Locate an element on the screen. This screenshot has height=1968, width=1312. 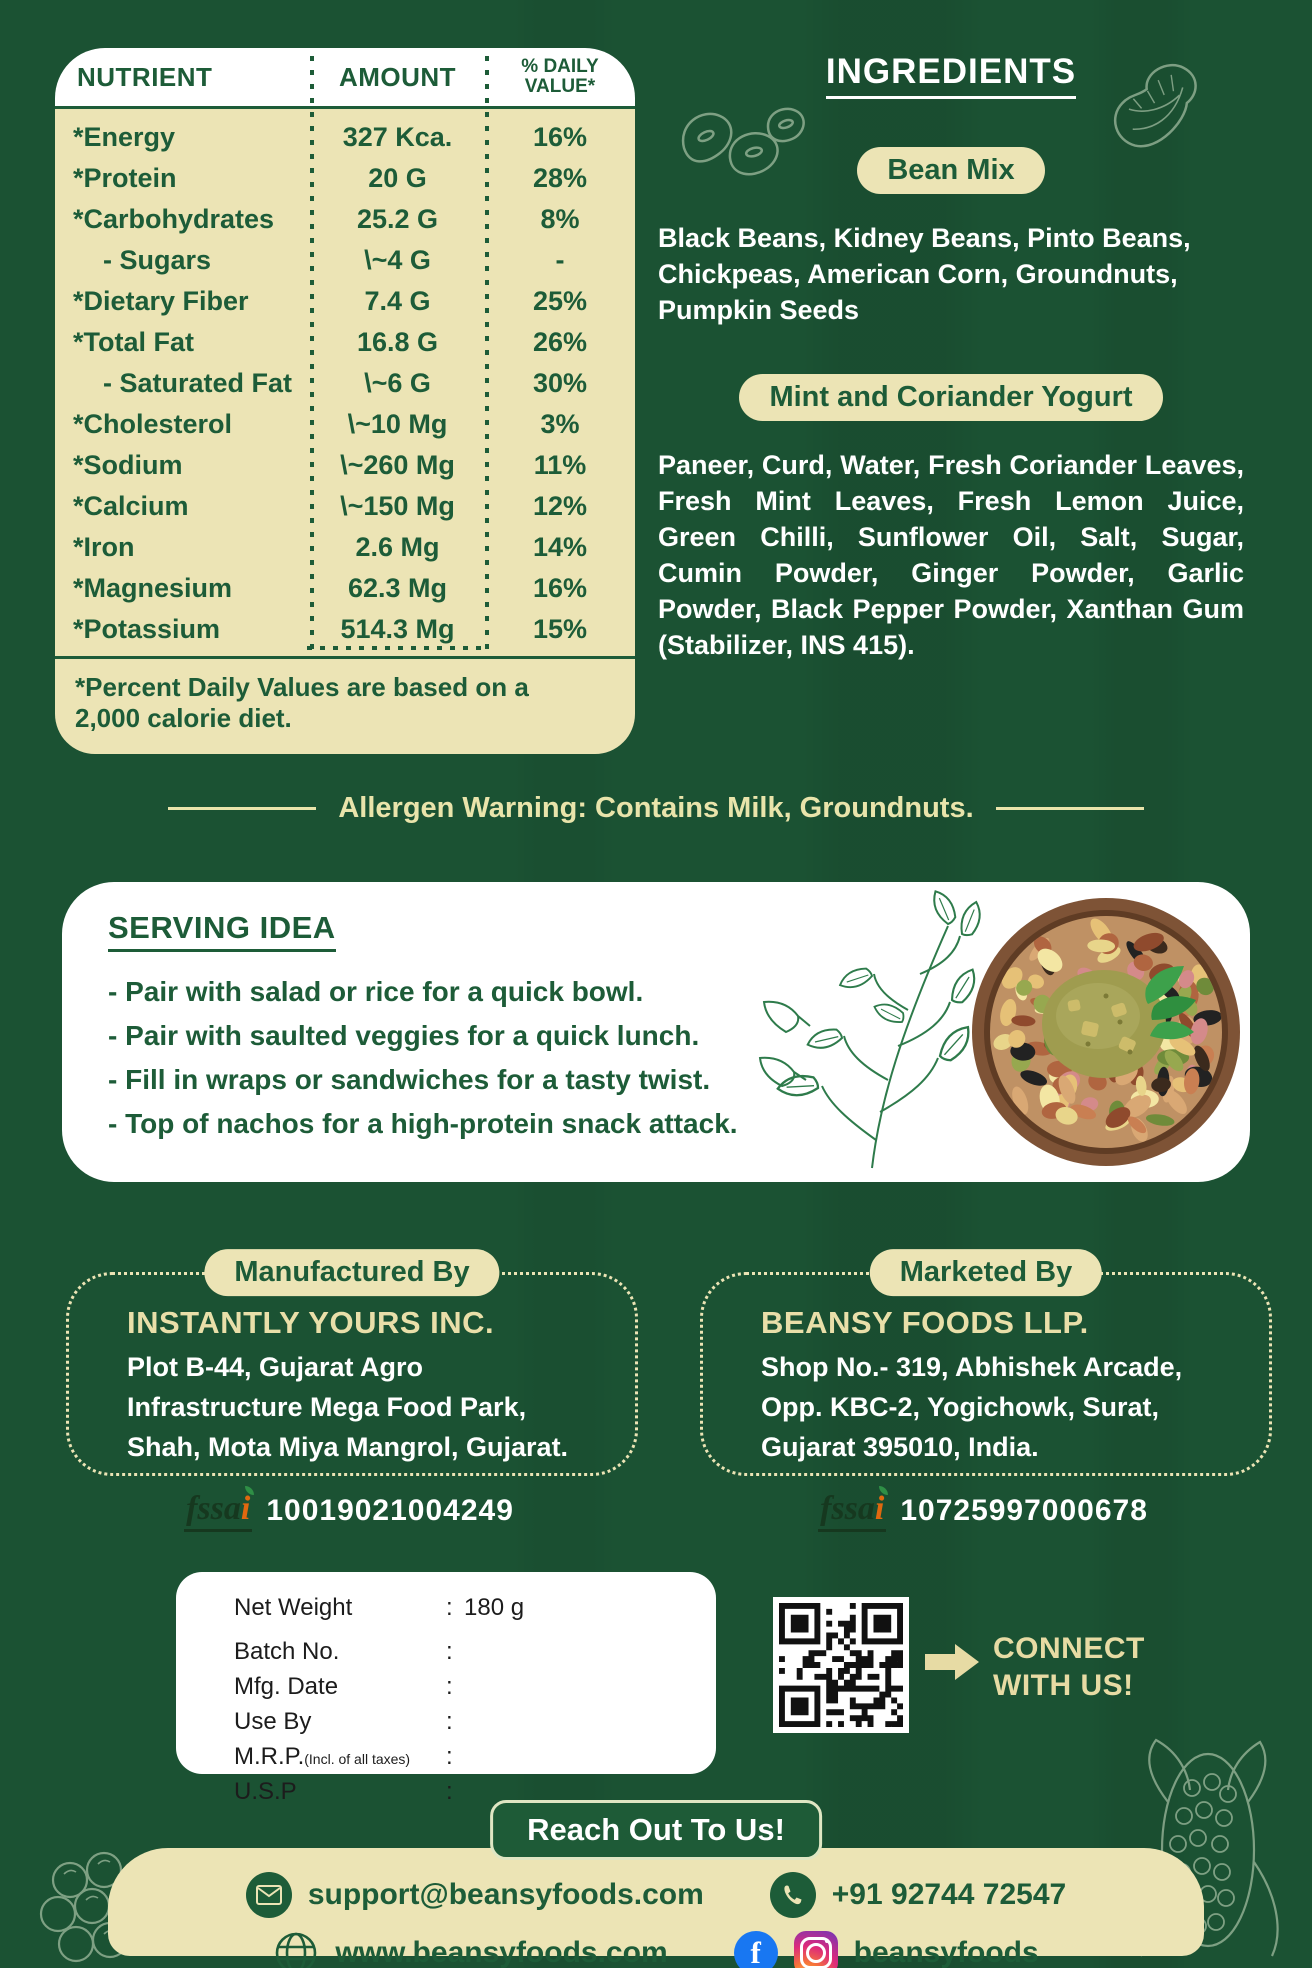
manufacturer-fssai-license: fssai 10019021004249 is located at coordinates (349, 1509).